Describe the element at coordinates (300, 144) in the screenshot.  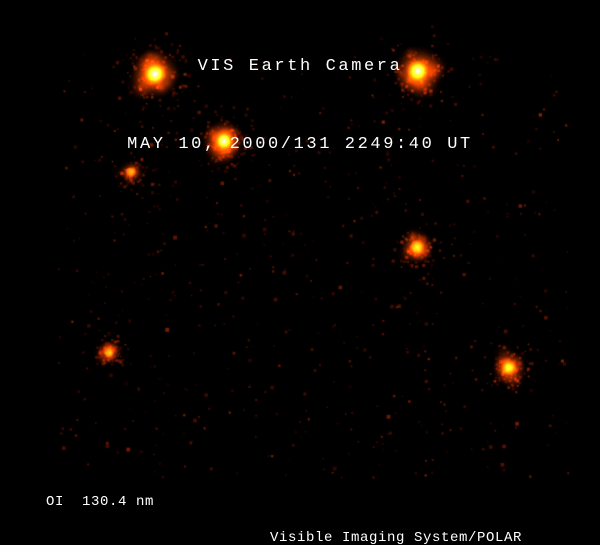
I see `image-timestamp: MAY 10, 2000/131 2249:40 UT` at that location.